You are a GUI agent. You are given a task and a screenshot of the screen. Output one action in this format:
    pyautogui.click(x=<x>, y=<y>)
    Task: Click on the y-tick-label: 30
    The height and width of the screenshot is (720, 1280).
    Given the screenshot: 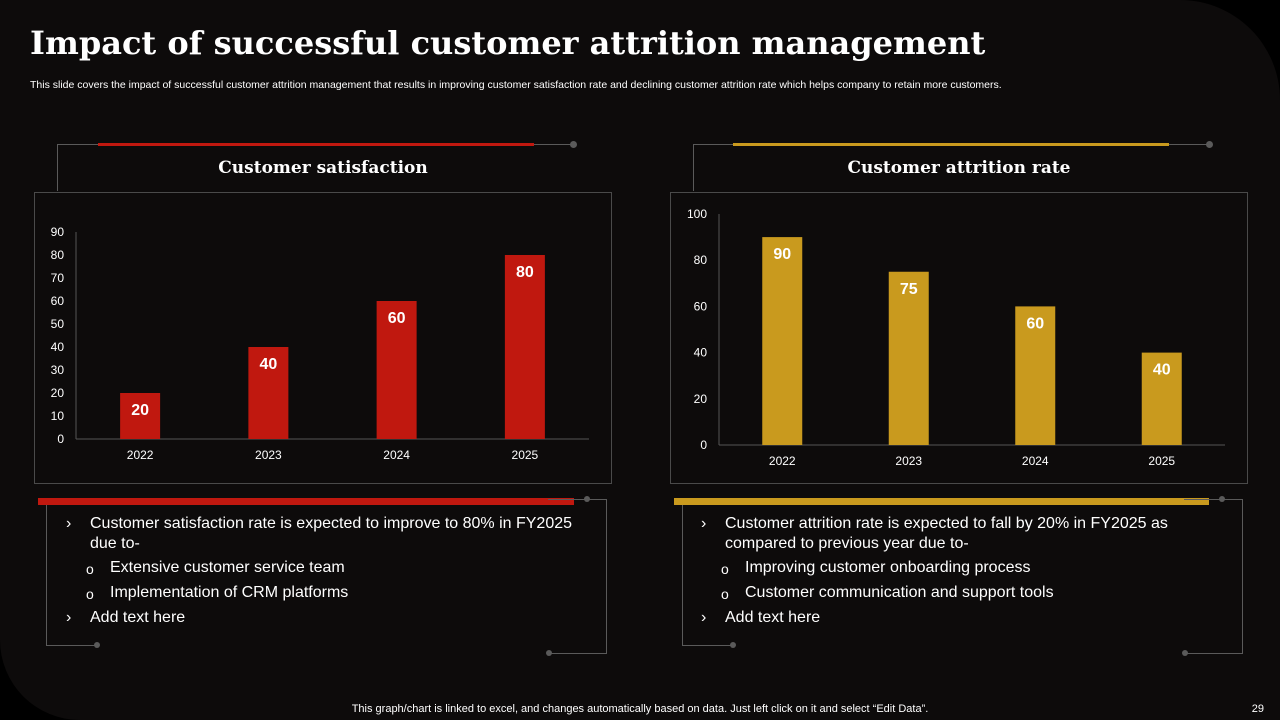 What is the action you would take?
    pyautogui.click(x=58, y=370)
    